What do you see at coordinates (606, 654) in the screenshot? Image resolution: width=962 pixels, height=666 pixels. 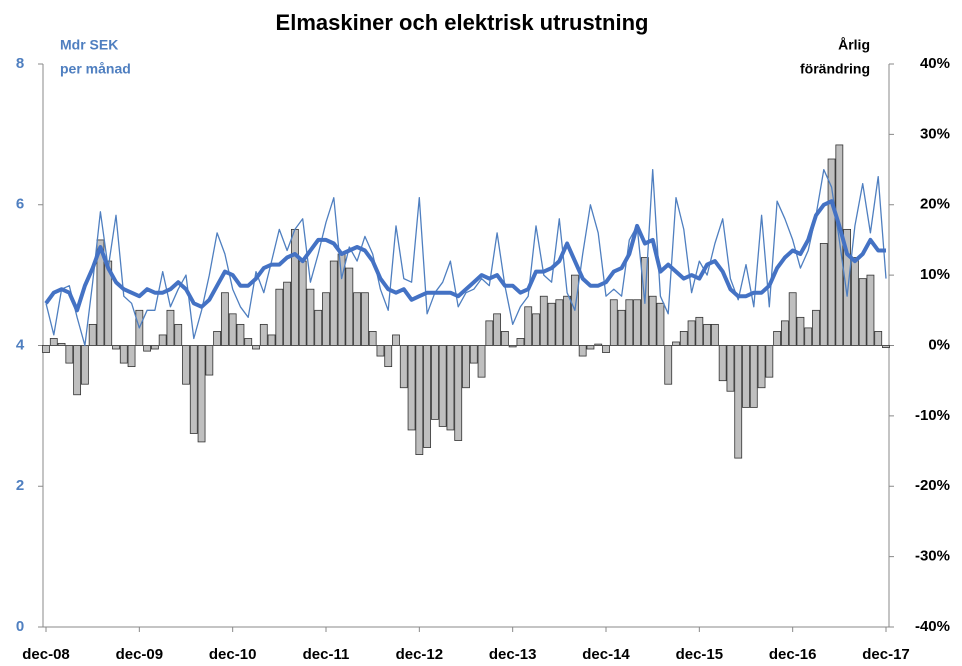 I see `x-tick-label: dec-14` at bounding box center [606, 654].